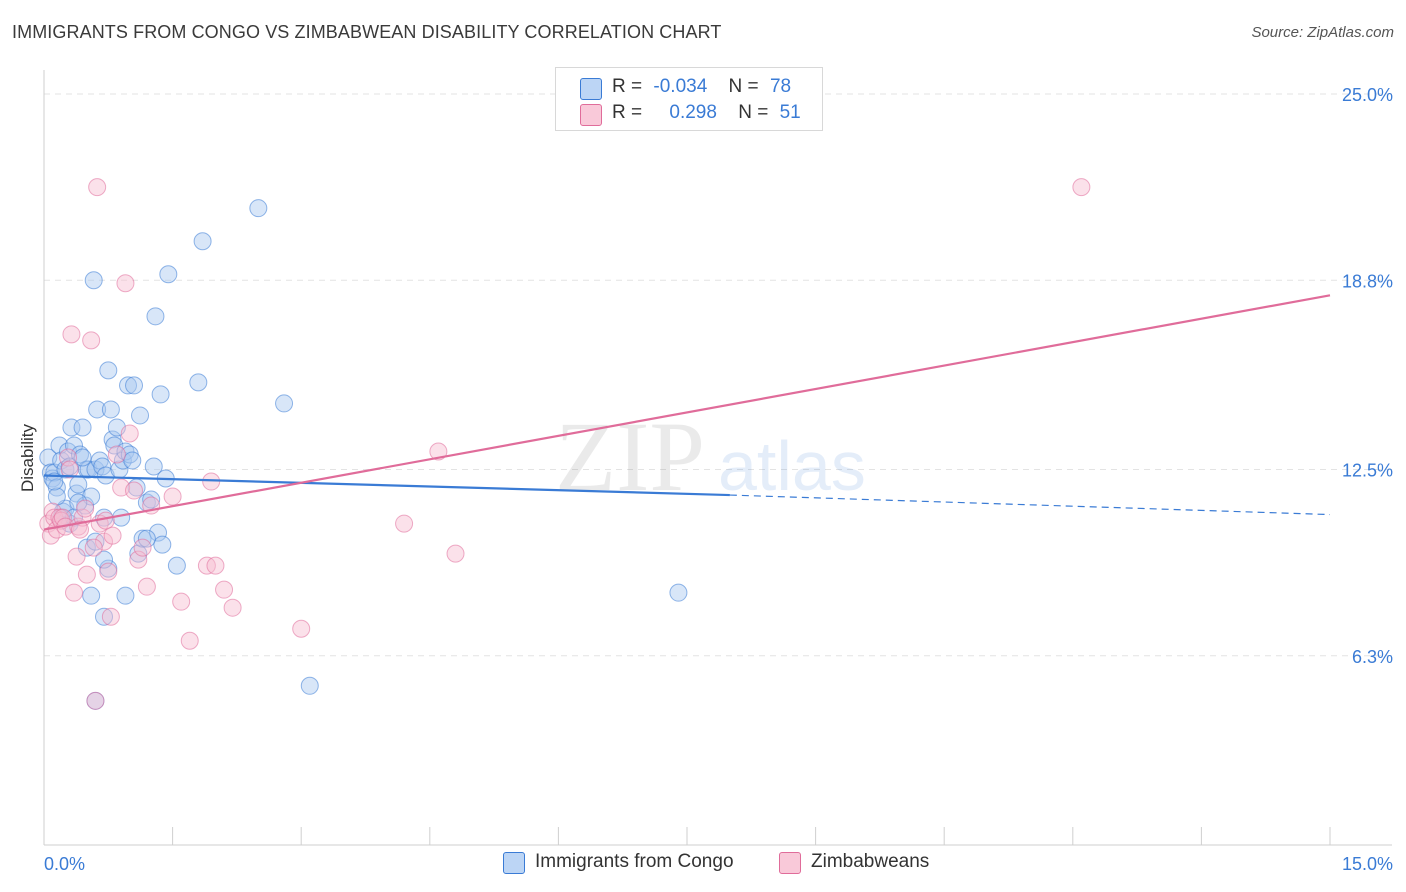 The height and width of the screenshot is (892, 1406). What do you see at coordinates (1367, 864) in the screenshot?
I see `x-tick-label: 15.0%` at bounding box center [1367, 864].